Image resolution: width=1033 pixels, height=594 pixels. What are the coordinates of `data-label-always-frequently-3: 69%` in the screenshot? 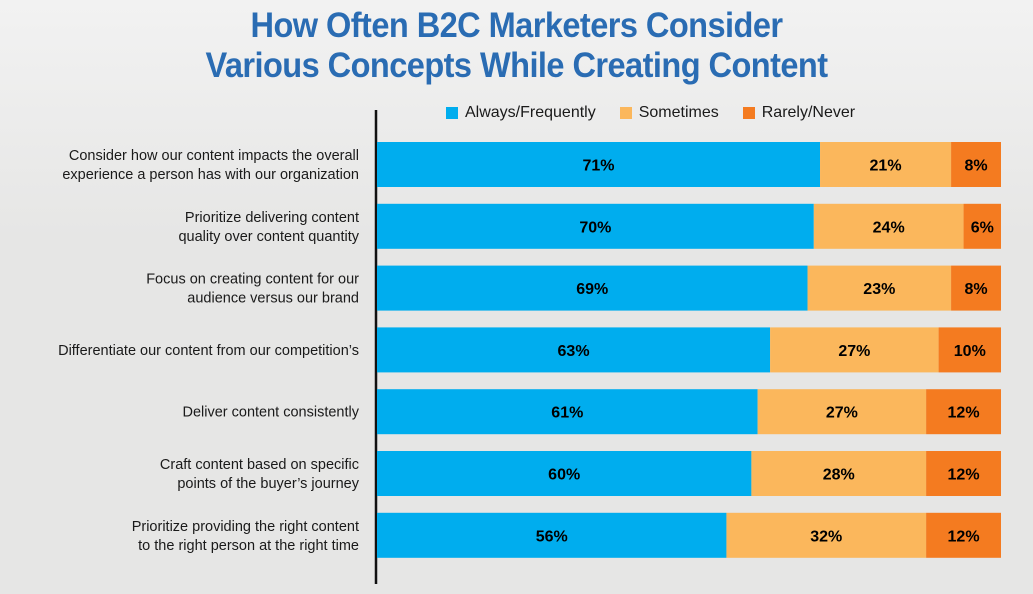 It's located at (592, 289).